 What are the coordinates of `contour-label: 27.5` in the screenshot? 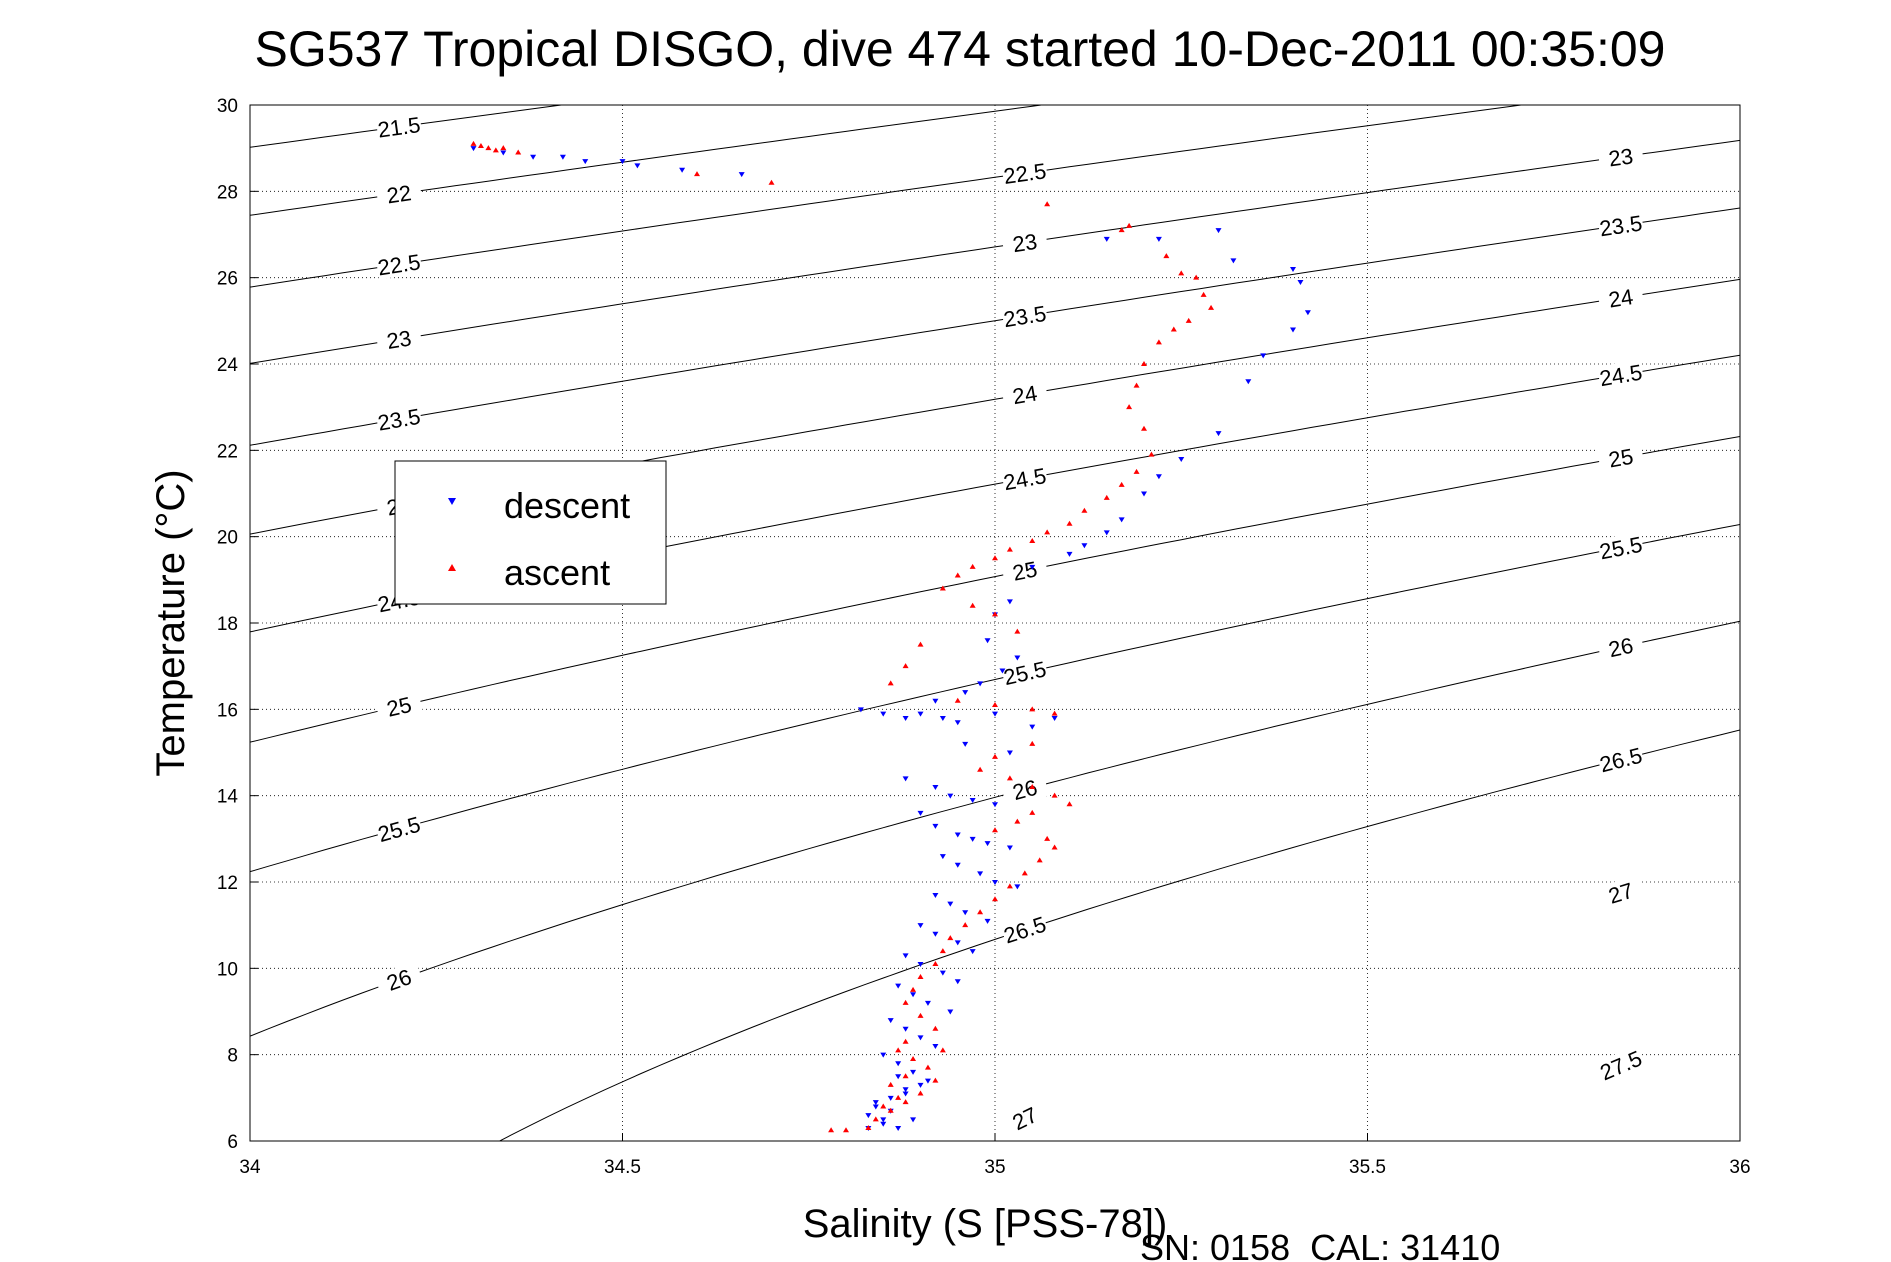 It's located at (1024, 2).